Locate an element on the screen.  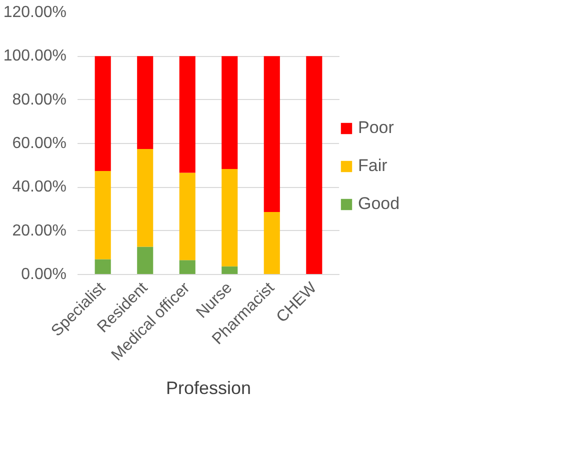
y-tick-label: 120.00% is located at coordinates (35, 12).